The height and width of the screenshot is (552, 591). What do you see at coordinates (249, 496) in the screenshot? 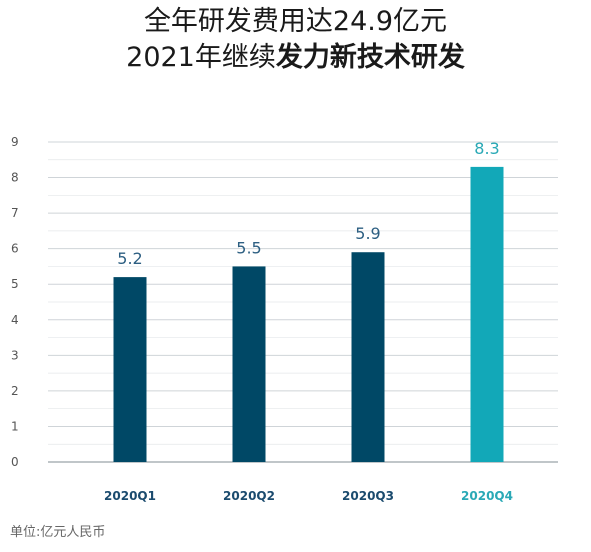
I see `x-tick-label: 2020Q2` at bounding box center [249, 496].